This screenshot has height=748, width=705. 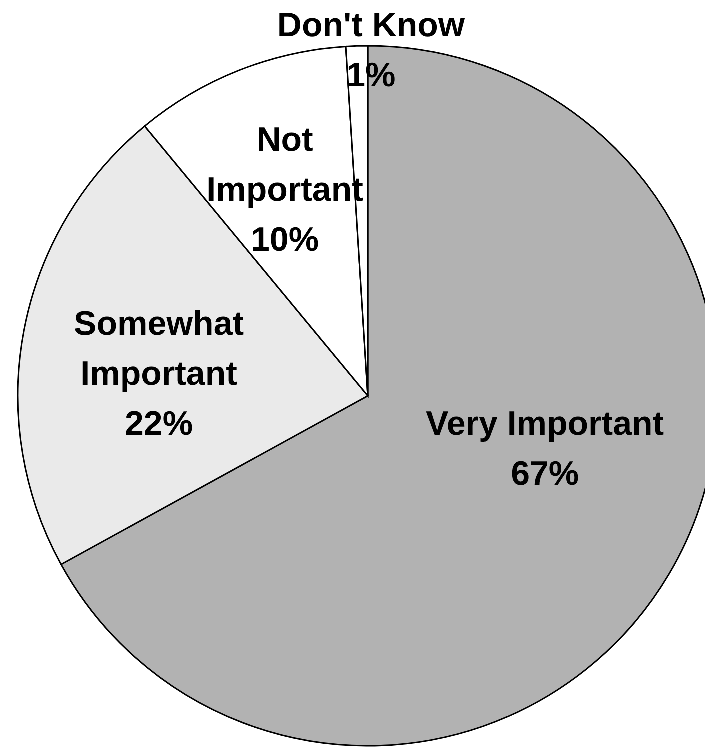 I want to click on slice-label: Very Important, so click(x=545, y=423).